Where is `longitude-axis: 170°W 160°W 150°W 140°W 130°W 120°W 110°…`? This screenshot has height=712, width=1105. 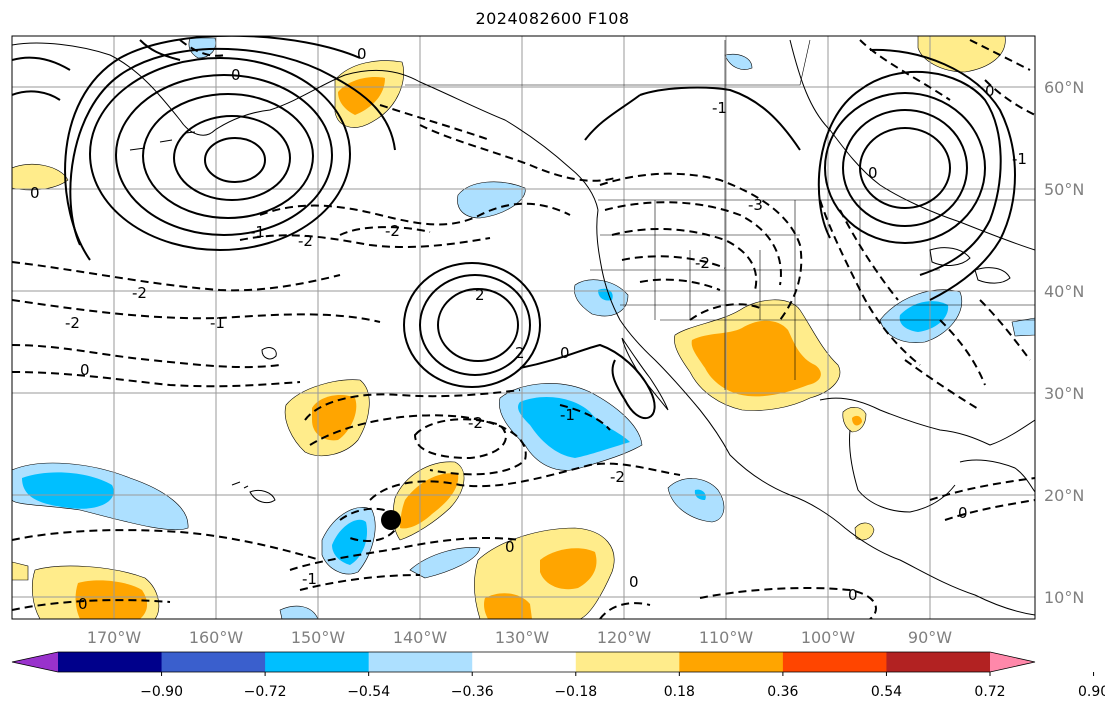
longitude-axis: 170°W 160°W 150°W 140°W 130°W 120°W 110°… is located at coordinates (519, 637).